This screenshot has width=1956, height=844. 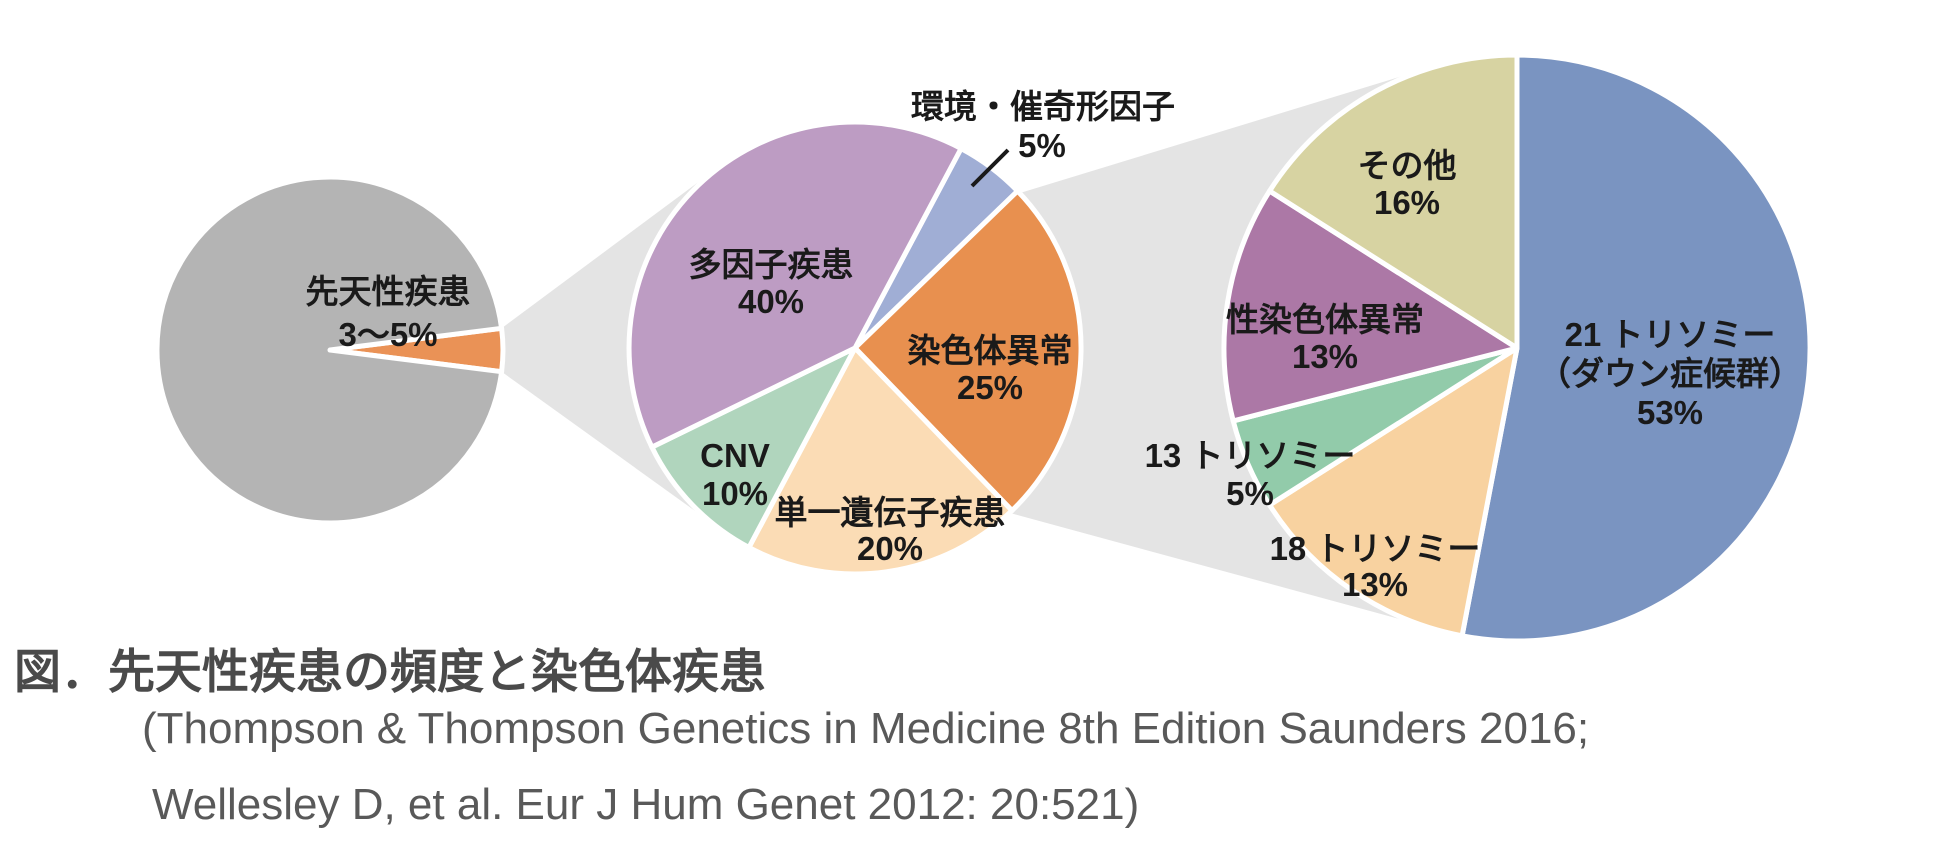 I want to click on caption-title: 図．先天性疾患の頻度と染色体疾患, so click(x=390, y=671).